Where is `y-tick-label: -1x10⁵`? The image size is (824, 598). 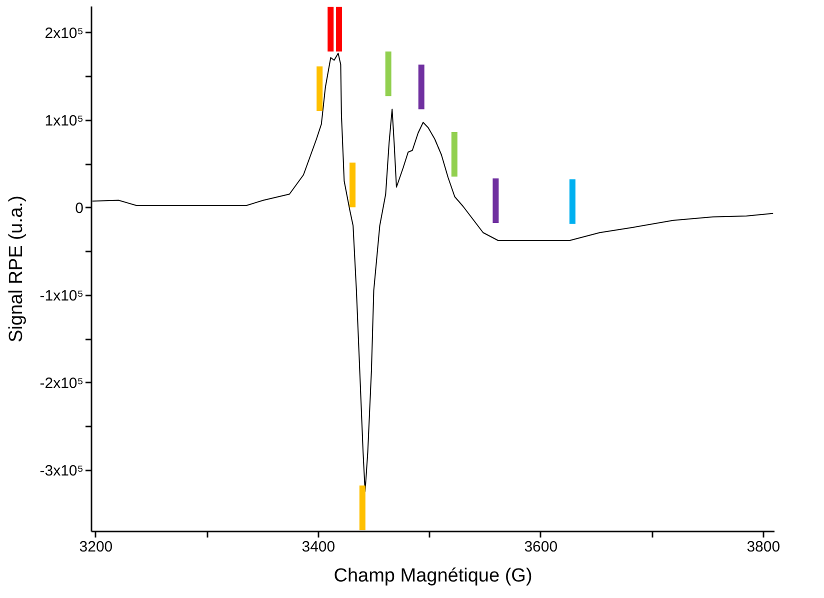
y-tick-label: -1x10⁵ is located at coordinates (62, 295).